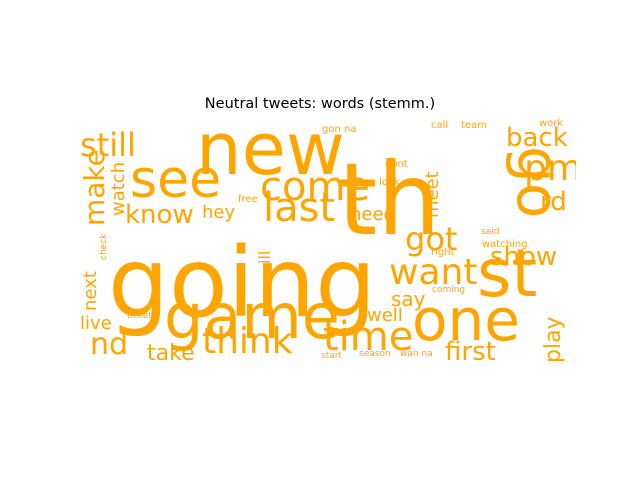 This screenshot has height=480, width=640. Describe the element at coordinates (218, 212) in the screenshot. I see `word-hey: hey` at that location.